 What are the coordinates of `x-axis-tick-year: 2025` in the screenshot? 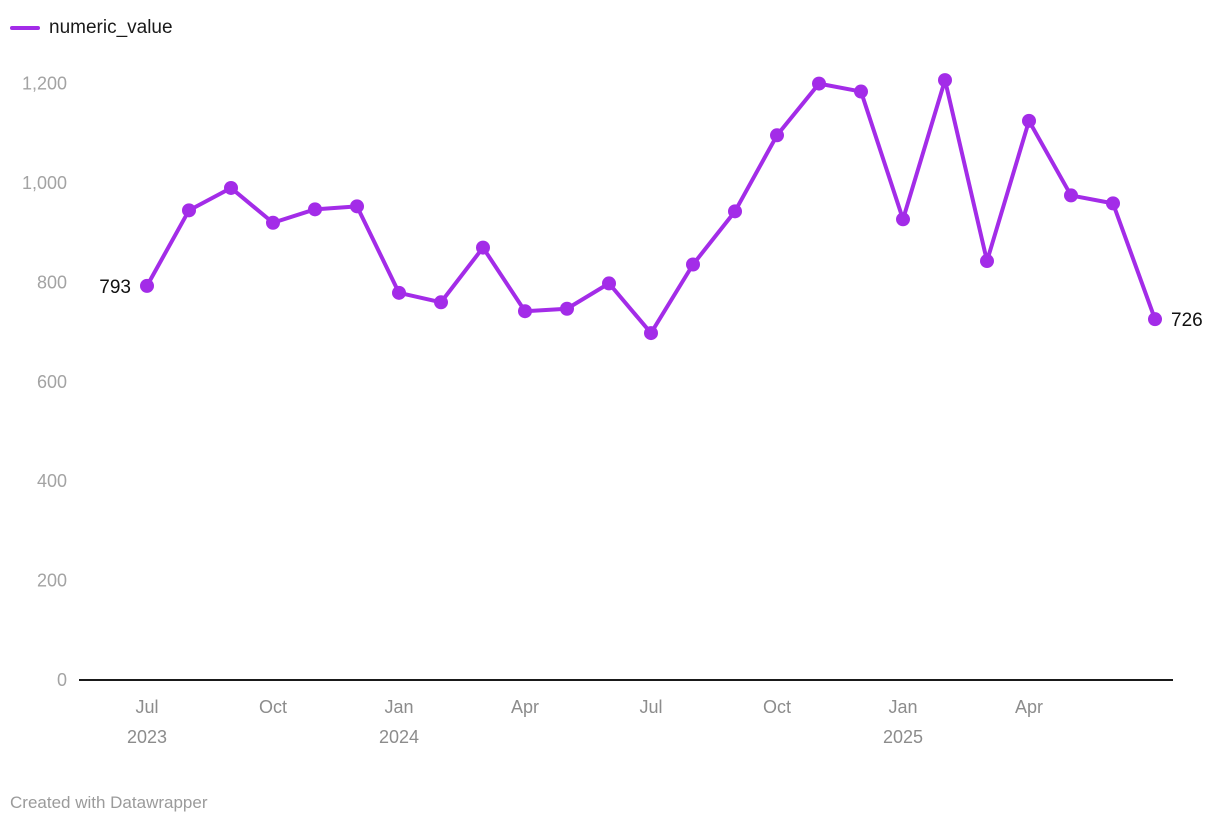 It's located at (903, 737).